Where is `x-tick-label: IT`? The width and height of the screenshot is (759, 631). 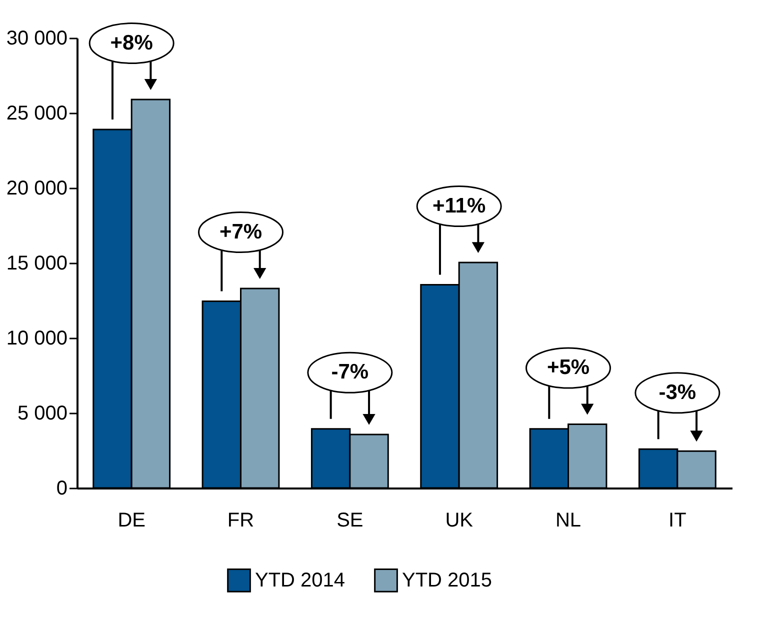
x-tick-label: IT is located at coordinates (677, 521).